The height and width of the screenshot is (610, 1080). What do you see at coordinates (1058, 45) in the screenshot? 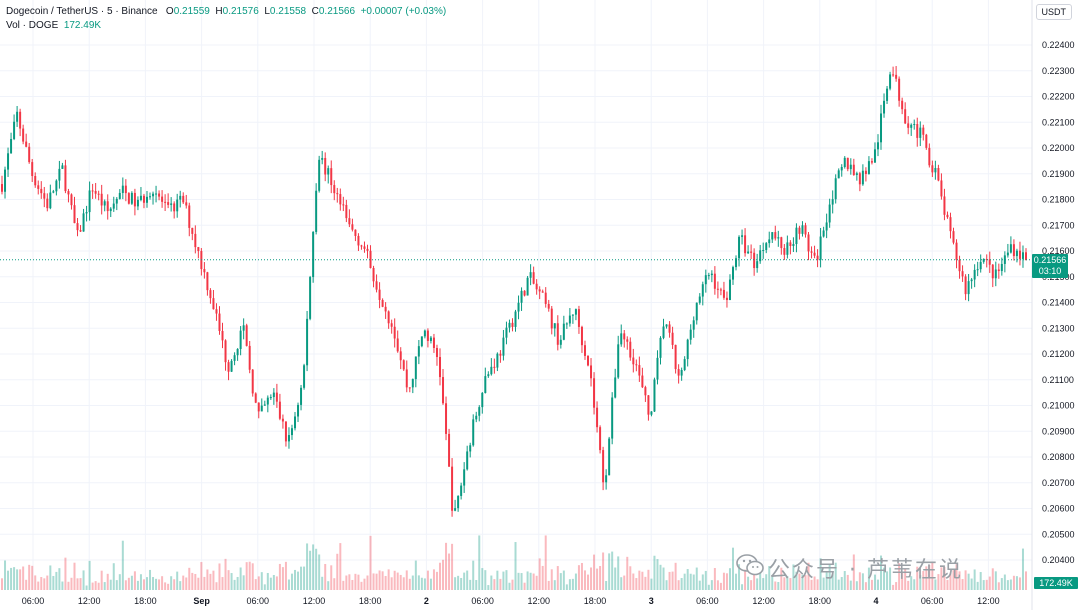
I see `price-tick-label: 0.22400` at bounding box center [1058, 45].